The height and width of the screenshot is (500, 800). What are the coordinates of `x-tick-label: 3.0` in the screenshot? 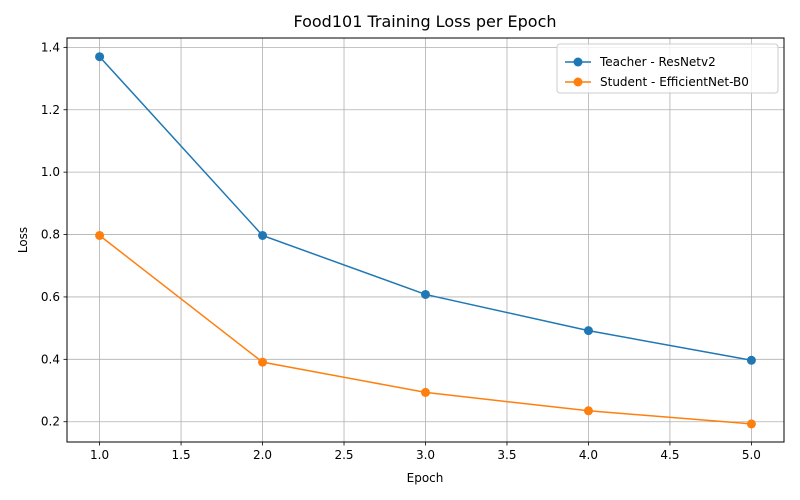 It's located at (425, 455).